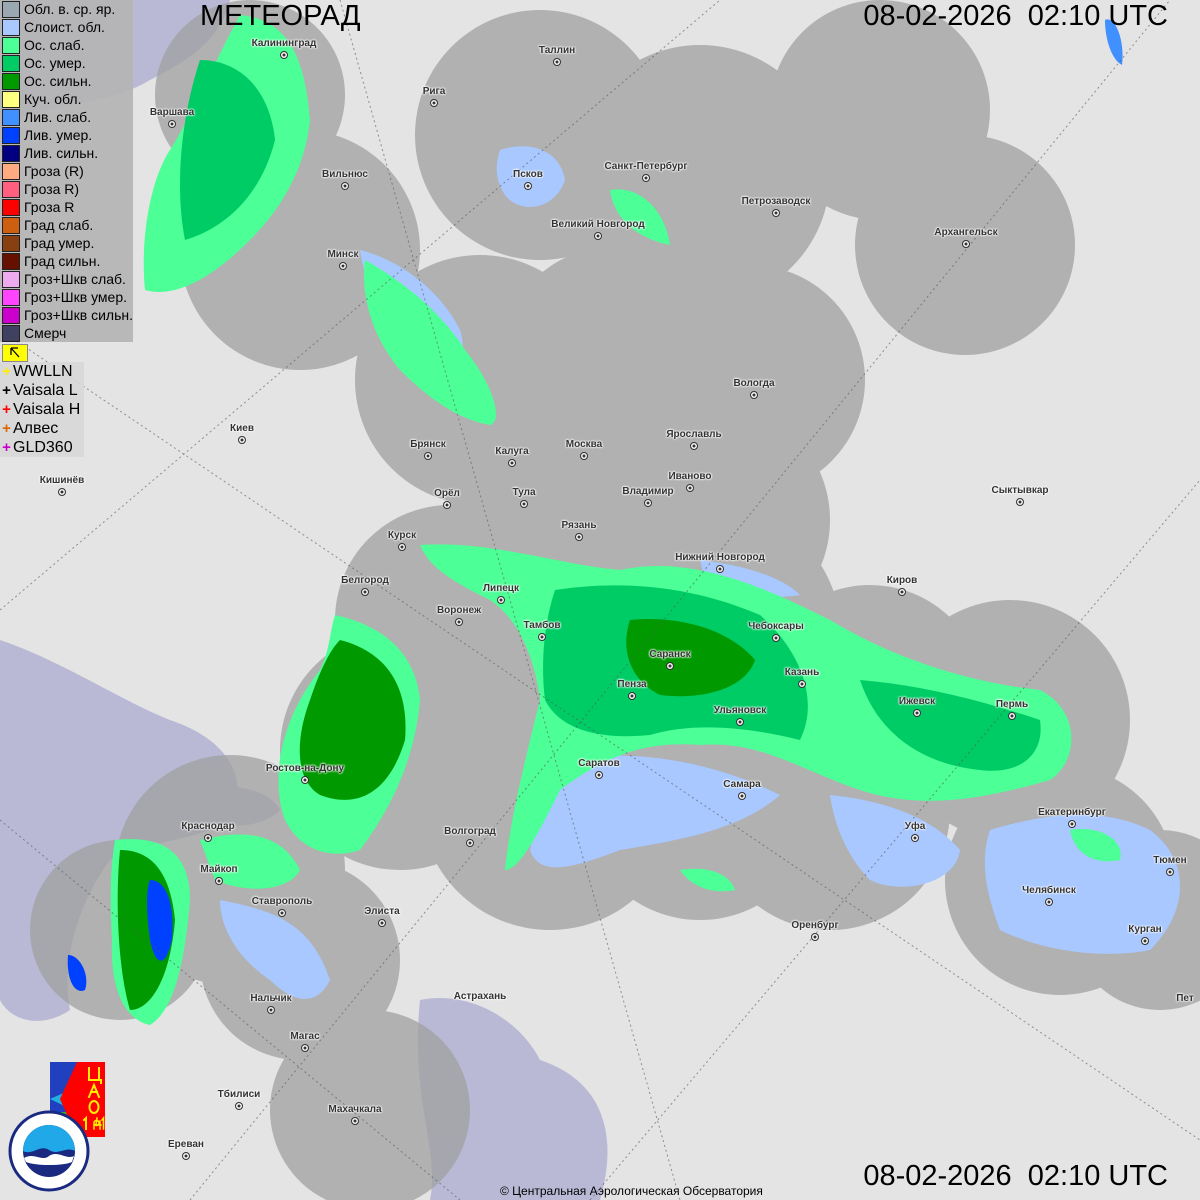 This screenshot has height=1200, width=1200. What do you see at coordinates (66, 189) in the screenshot?
I see `legend-item: Гроза R)` at bounding box center [66, 189].